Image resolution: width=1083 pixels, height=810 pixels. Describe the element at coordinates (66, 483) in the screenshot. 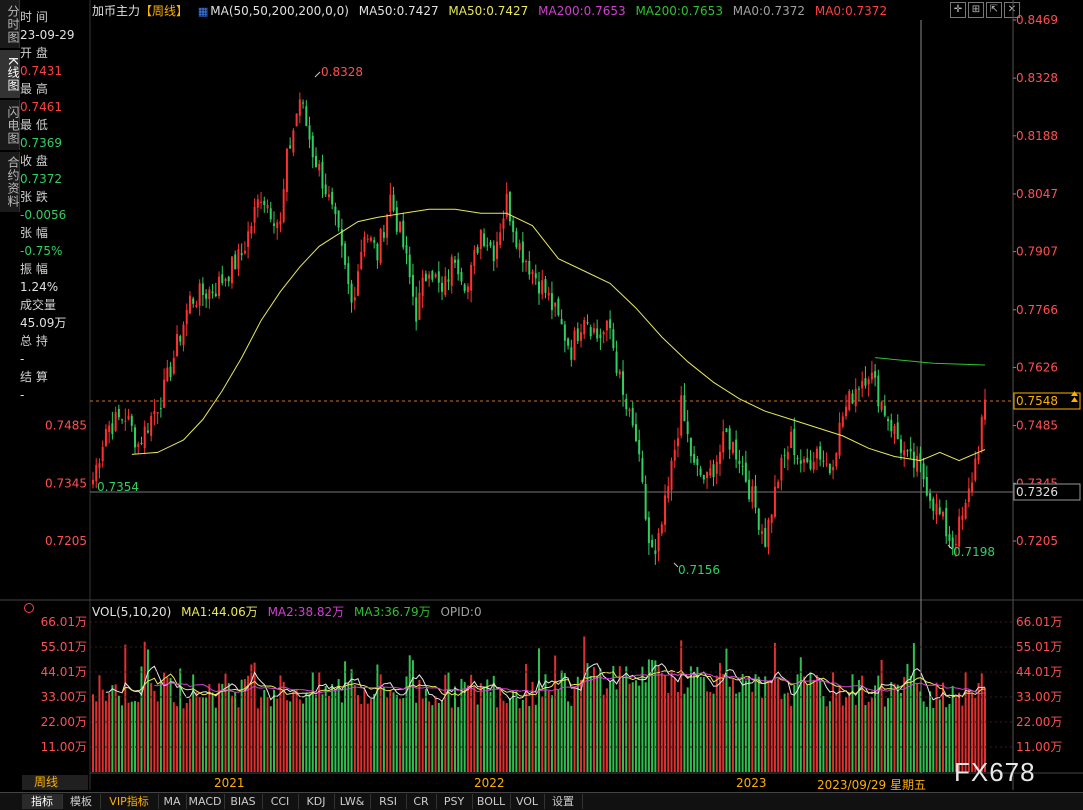

I see `left-price-label: 0.7345` at that location.